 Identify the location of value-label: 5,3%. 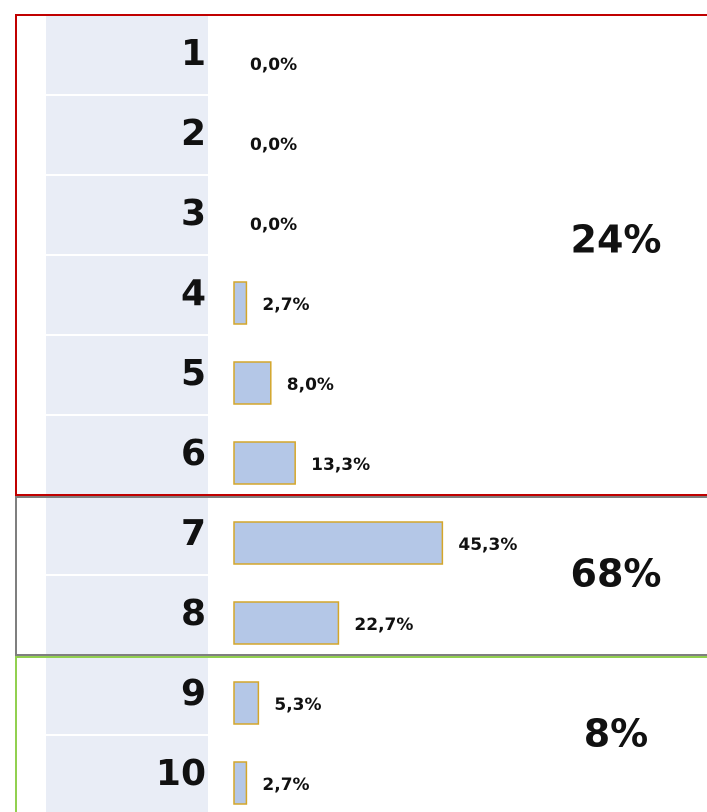
(297, 705).